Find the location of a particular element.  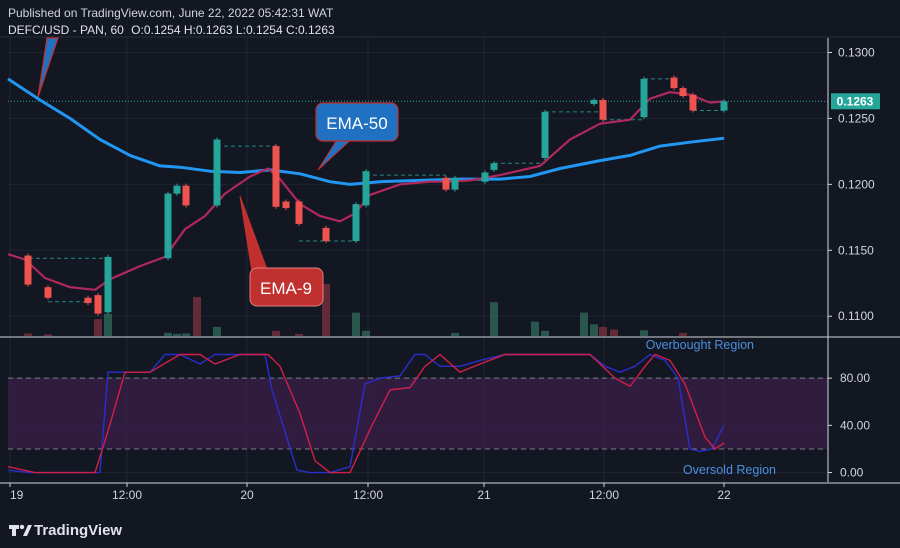

last-price-badge is located at coordinates (855, 101).